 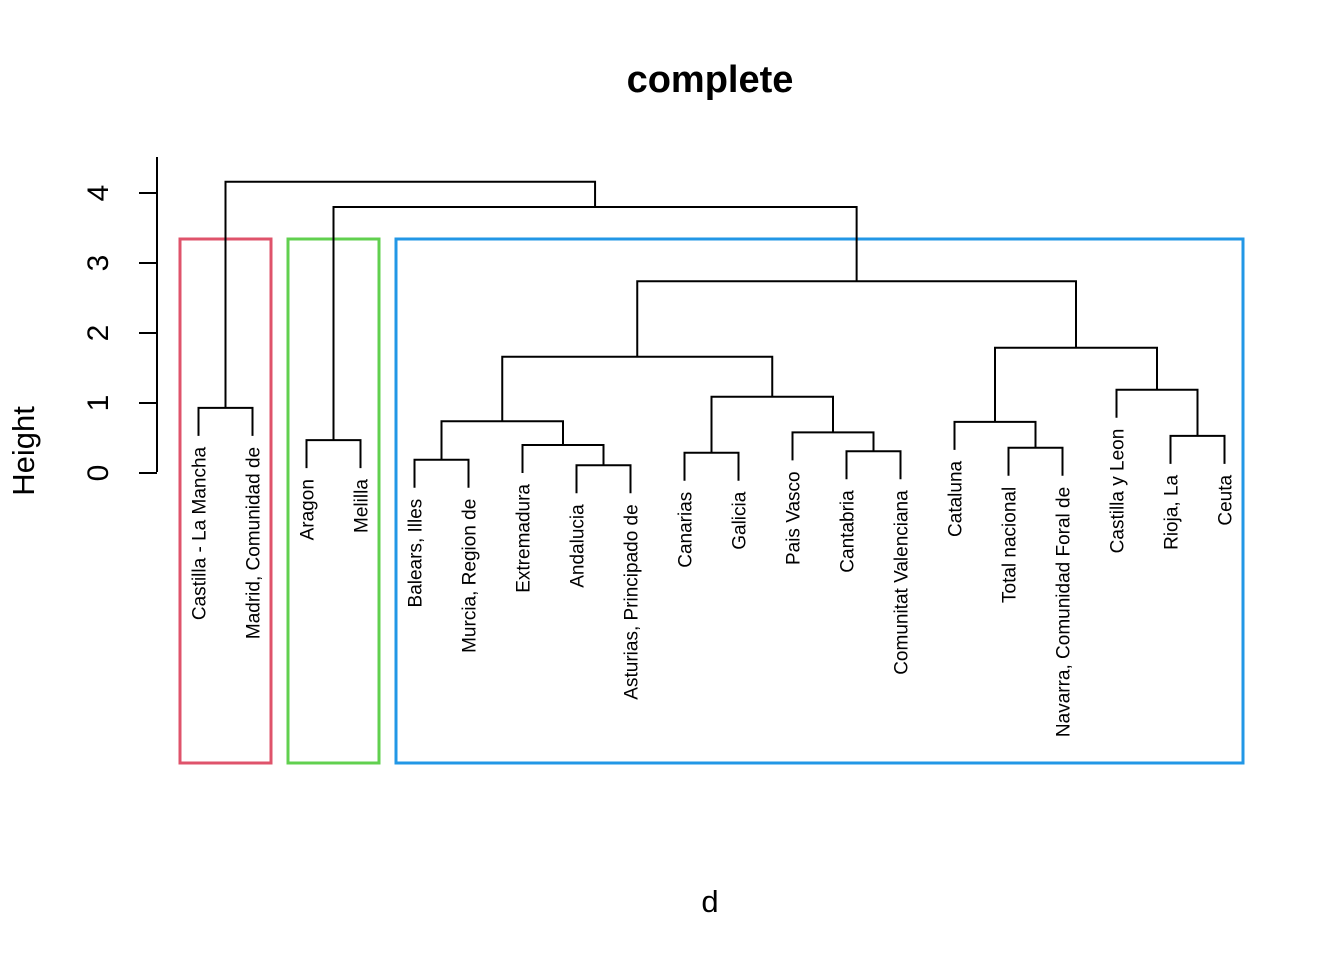 I want to click on leaf-label: Balears, Illes, so click(x=416, y=553).